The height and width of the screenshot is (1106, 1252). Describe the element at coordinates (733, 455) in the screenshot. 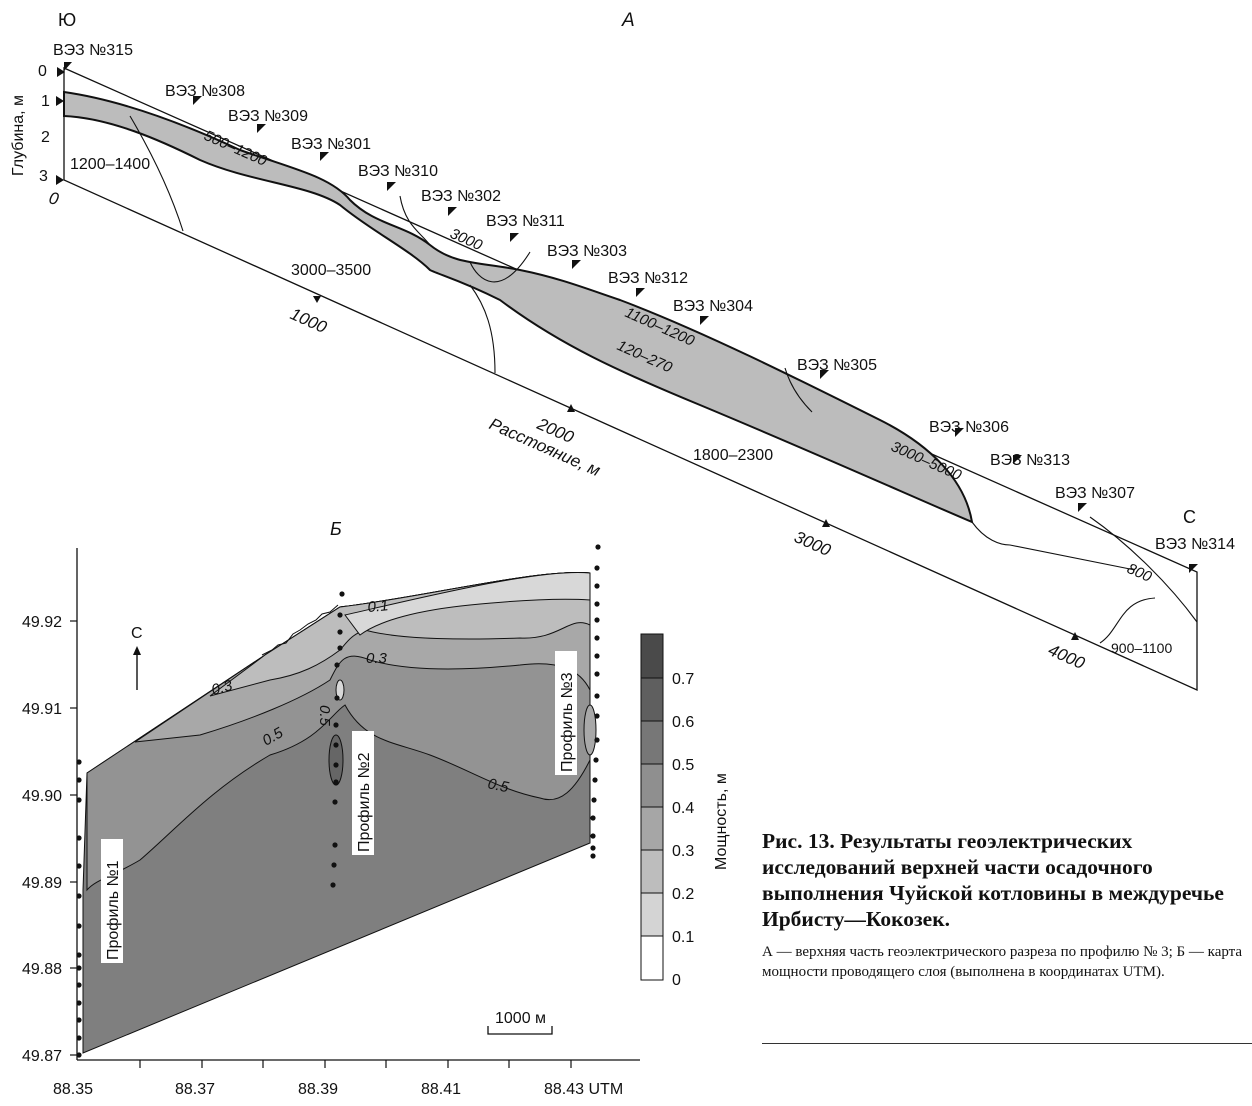

I see `resistivity-label: 1800–2300` at that location.